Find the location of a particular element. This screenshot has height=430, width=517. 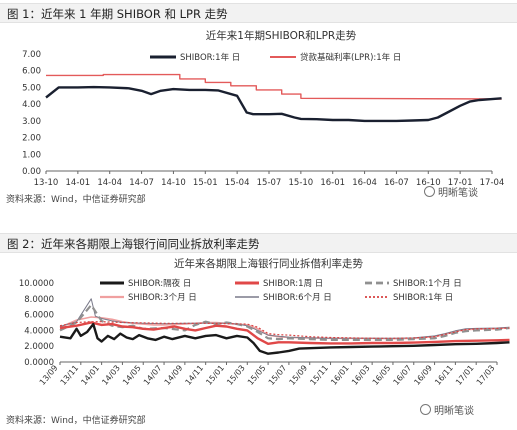

chart2-legend-label: SHIBOR:1年 日 is located at coordinates (423, 297).